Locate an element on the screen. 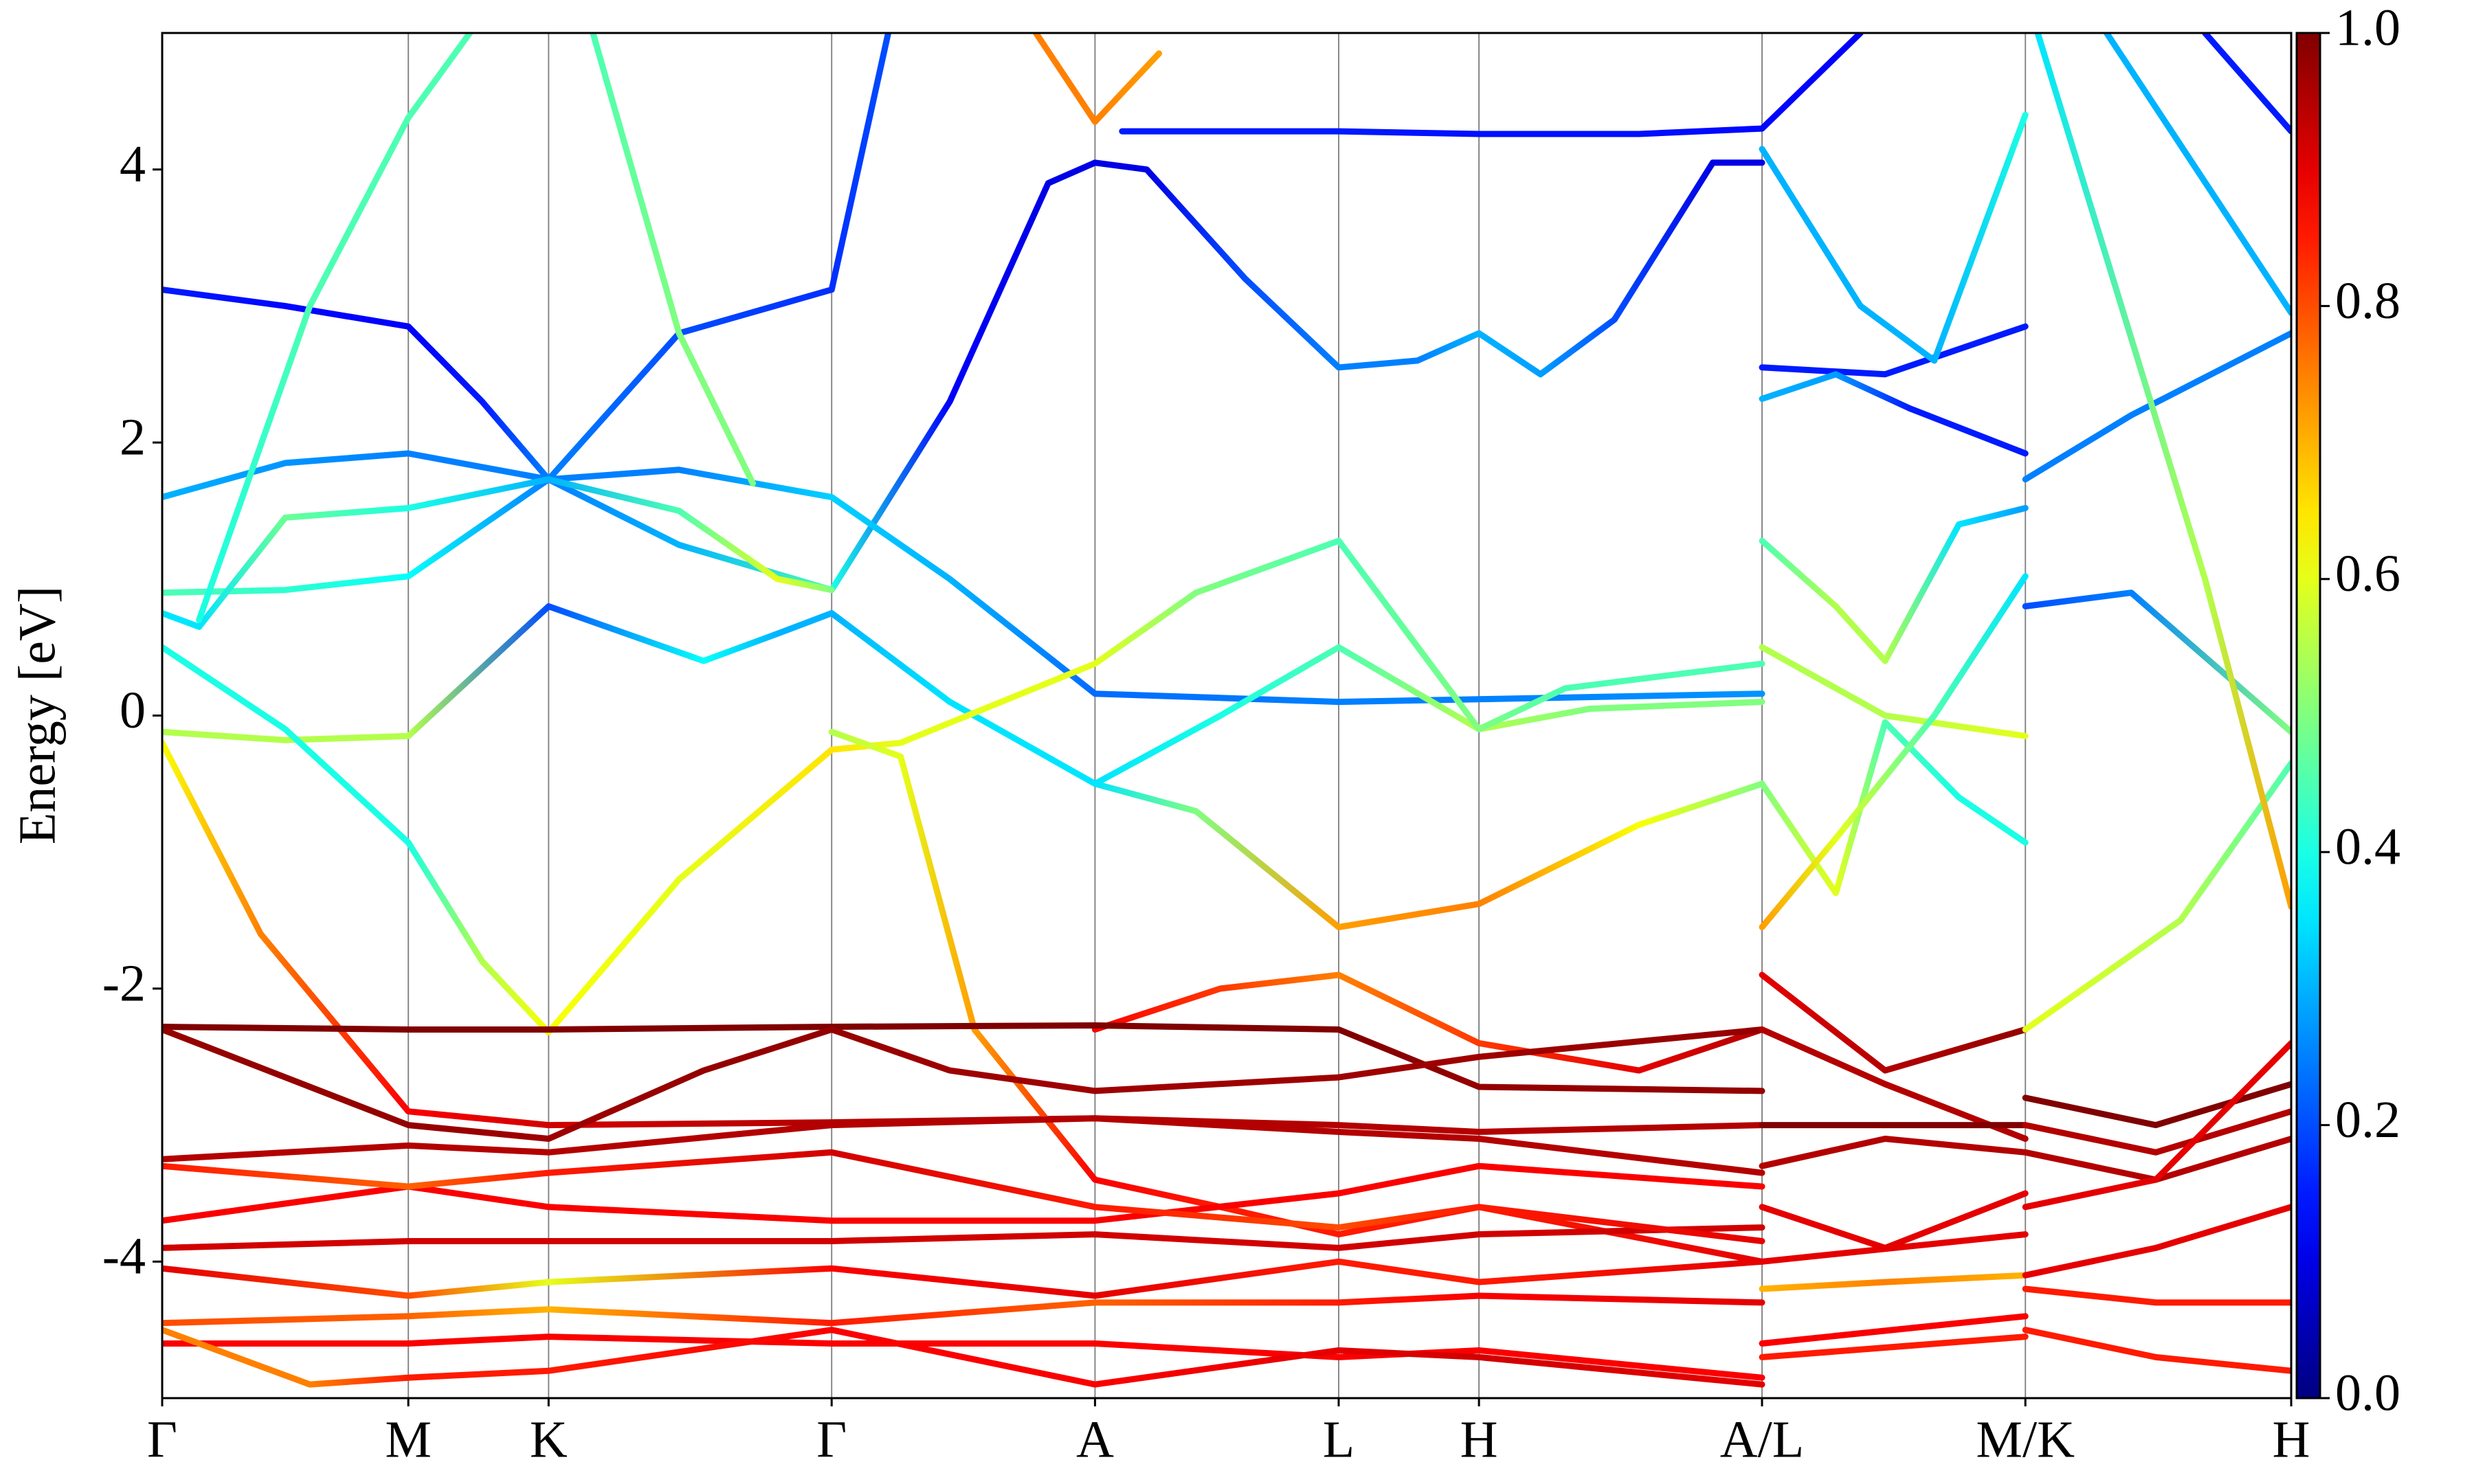 The image size is (2474, 1484). colorbar-tick-label: 0.4 is located at coordinates (2367, 847).